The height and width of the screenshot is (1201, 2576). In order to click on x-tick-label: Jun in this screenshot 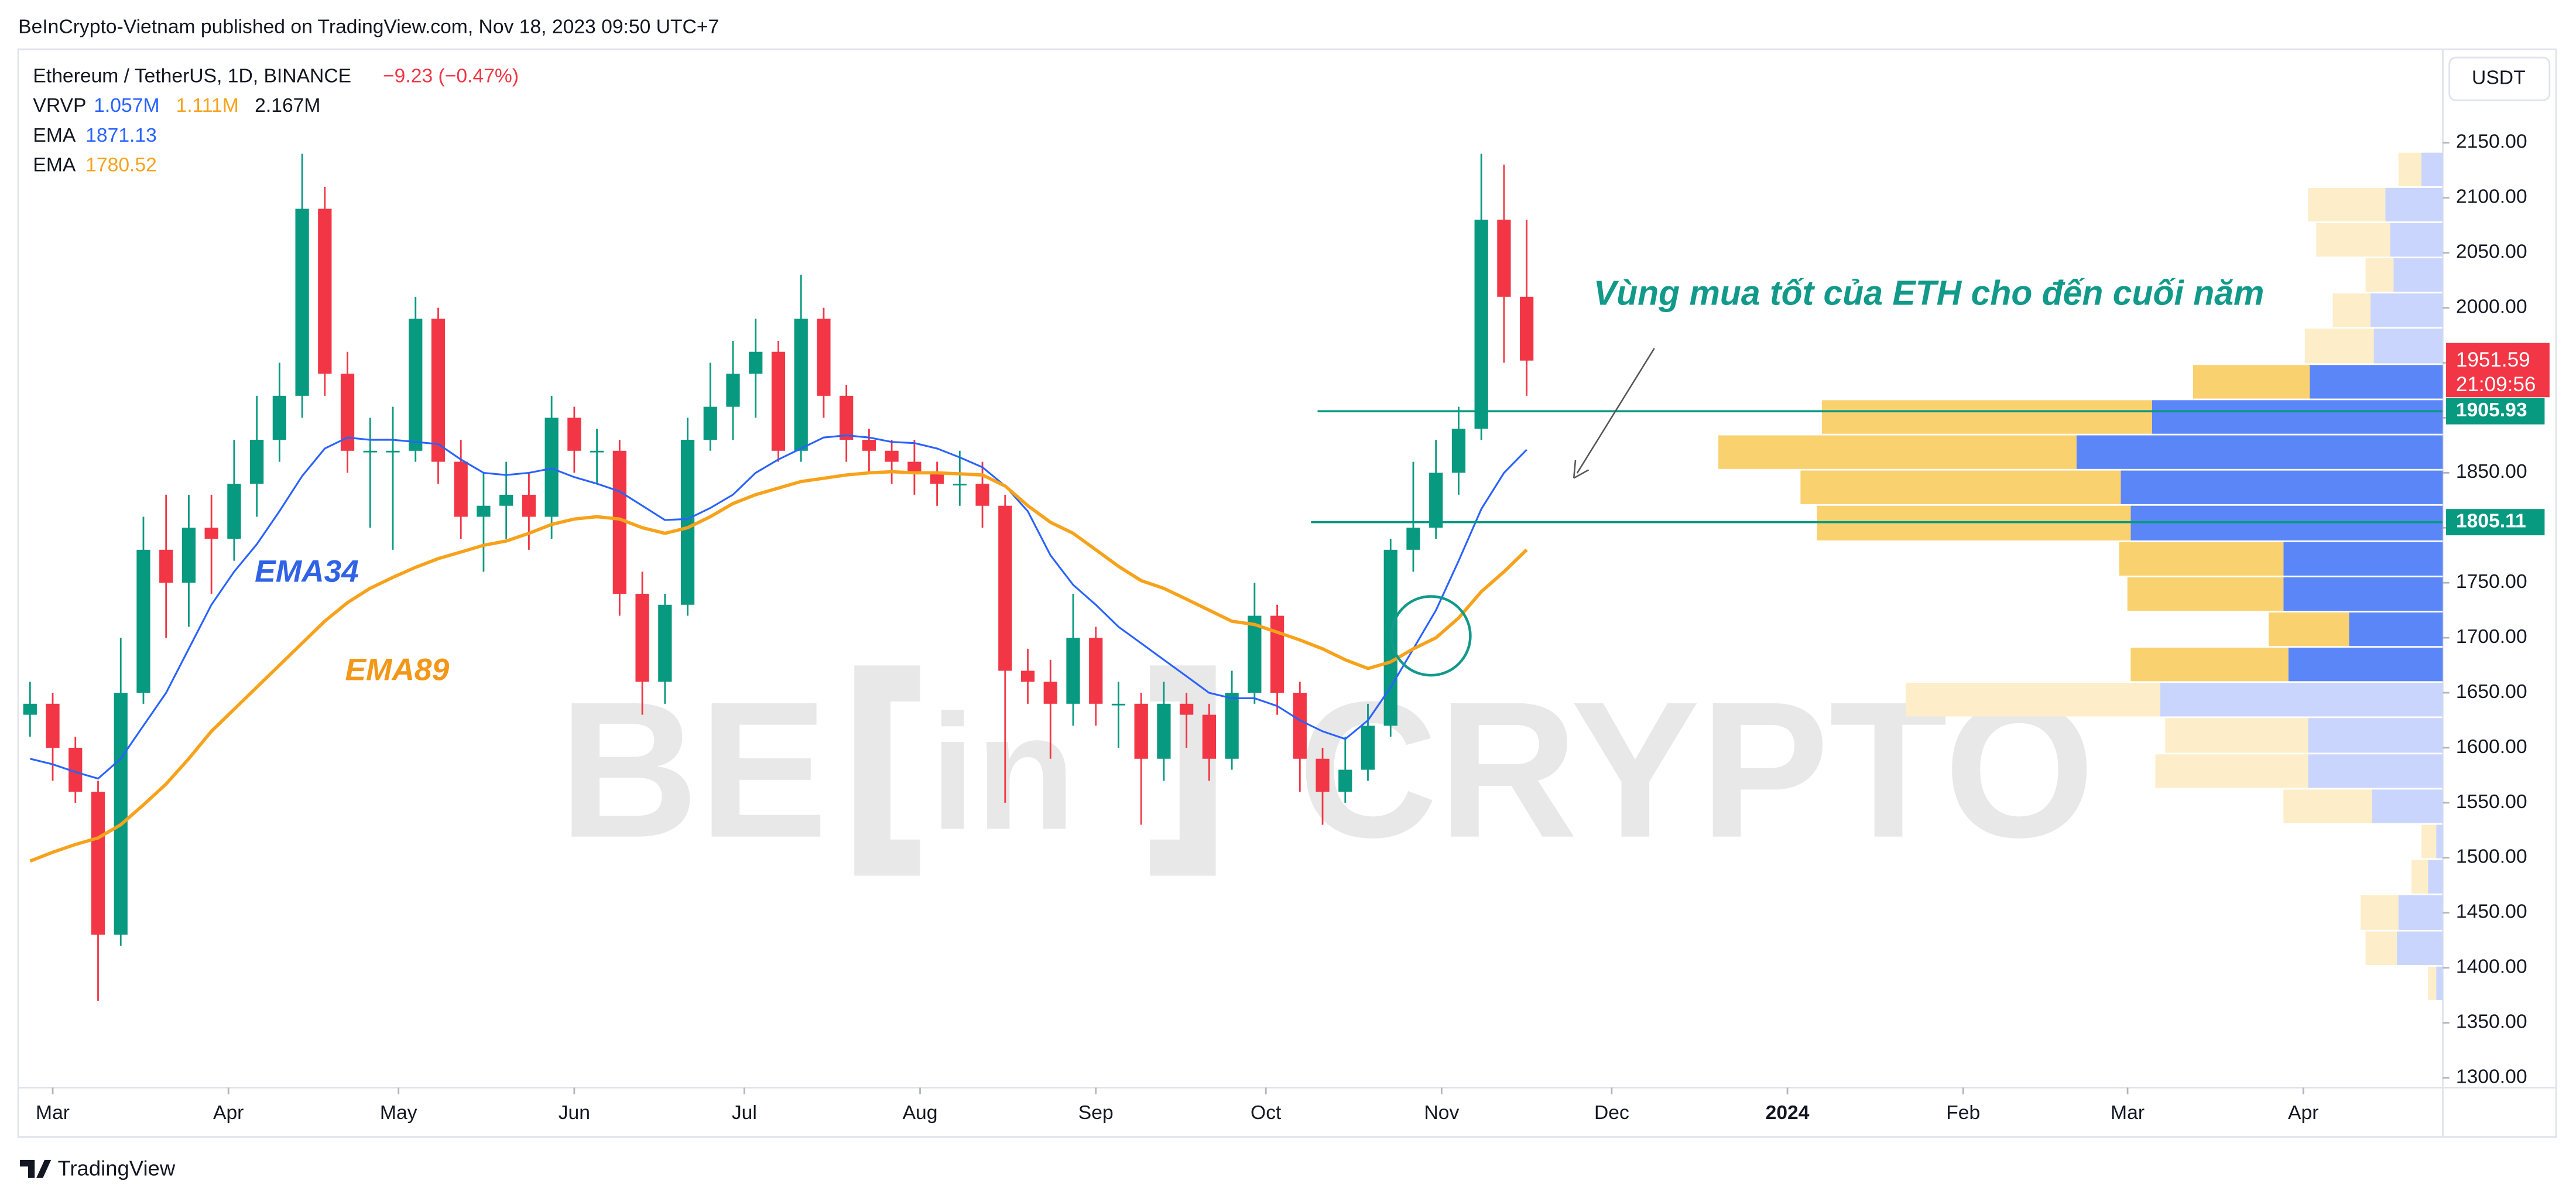, I will do `click(574, 1113)`.